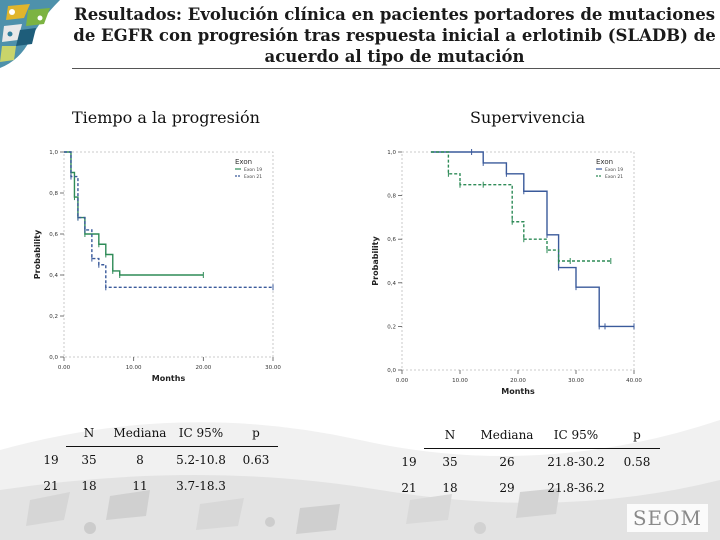 This screenshot has height=540, width=720. I want to click on plot-area, so click(168, 254).